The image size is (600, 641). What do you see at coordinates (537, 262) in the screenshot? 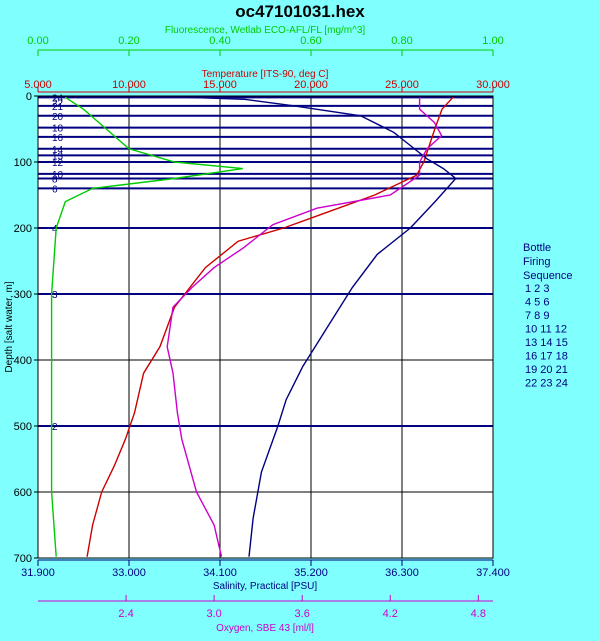
I see `legend-title-line: Firing` at bounding box center [537, 262].